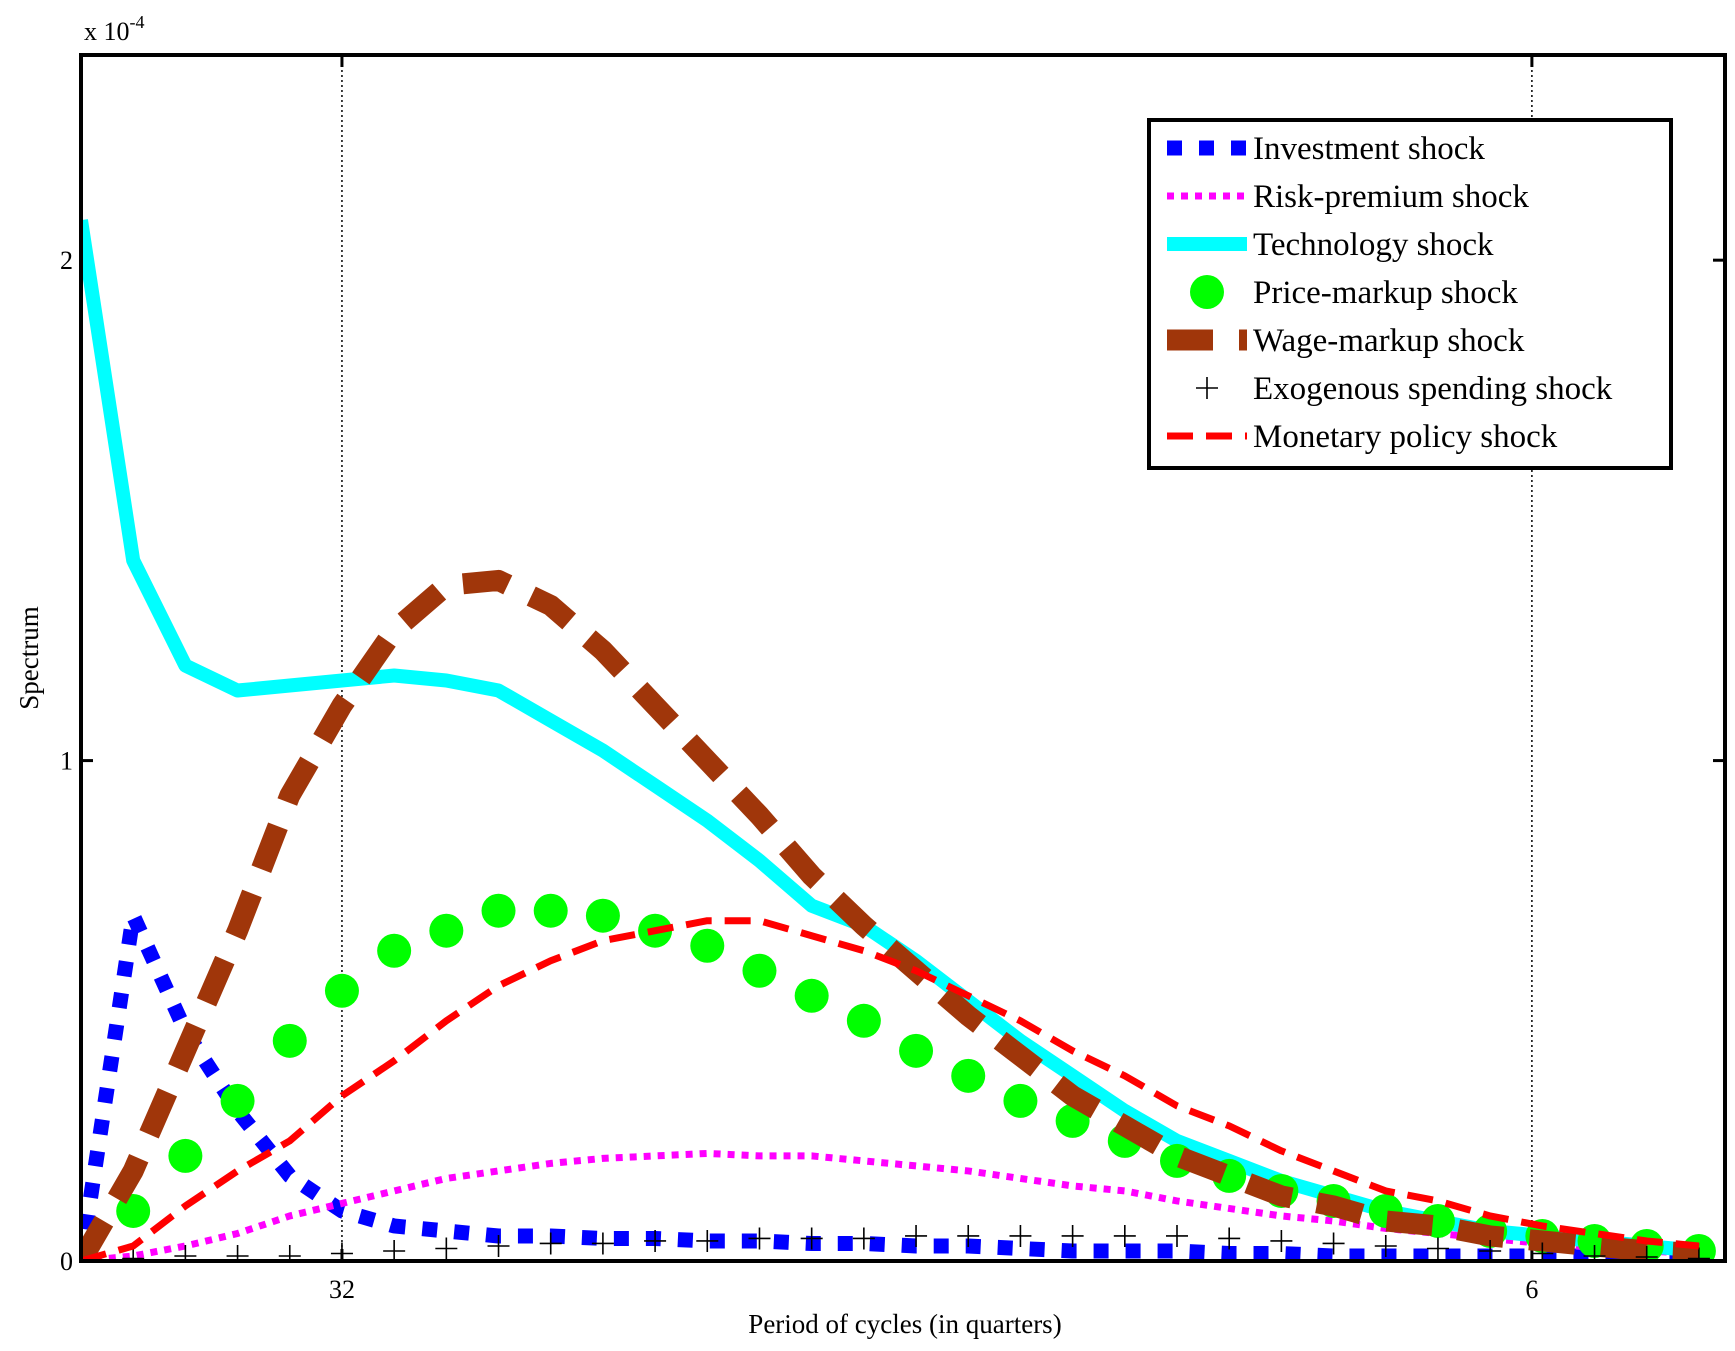 Image resolution: width=1735 pixels, height=1351 pixels. Describe the element at coordinates (107, 31) in the screenshot. I see `y-multiplier-base: x 10` at that location.